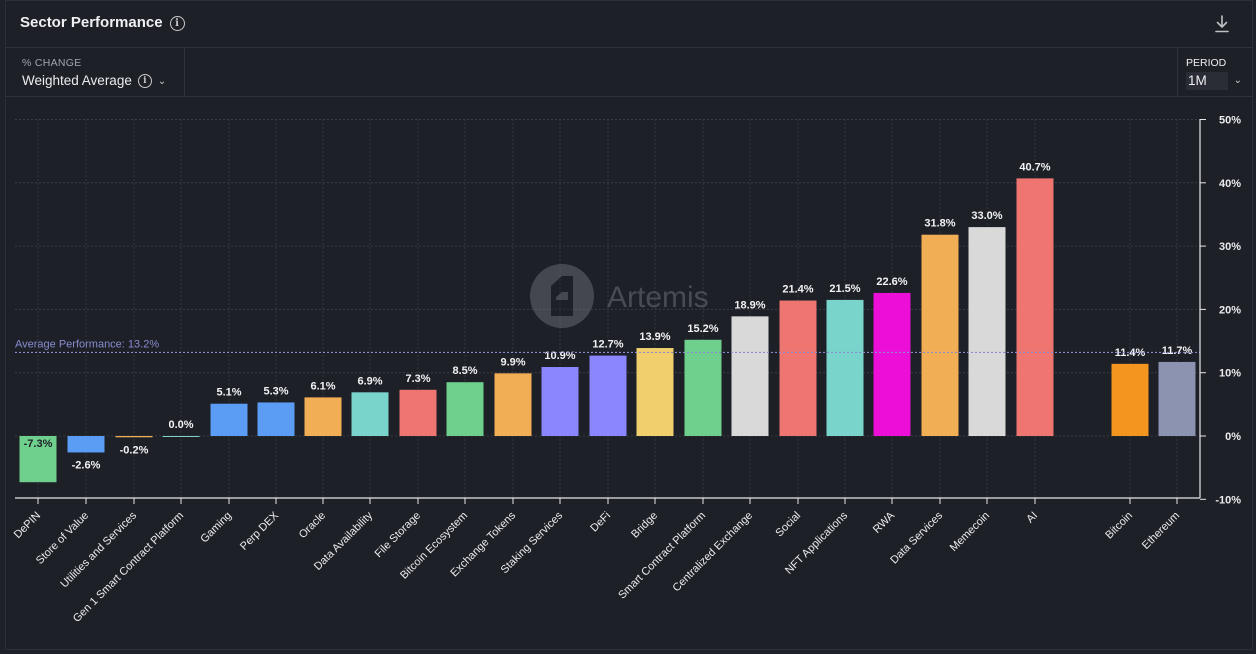 This screenshot has width=1256, height=654. I want to click on y-tick-label-6: -10%, so click(1228, 500).